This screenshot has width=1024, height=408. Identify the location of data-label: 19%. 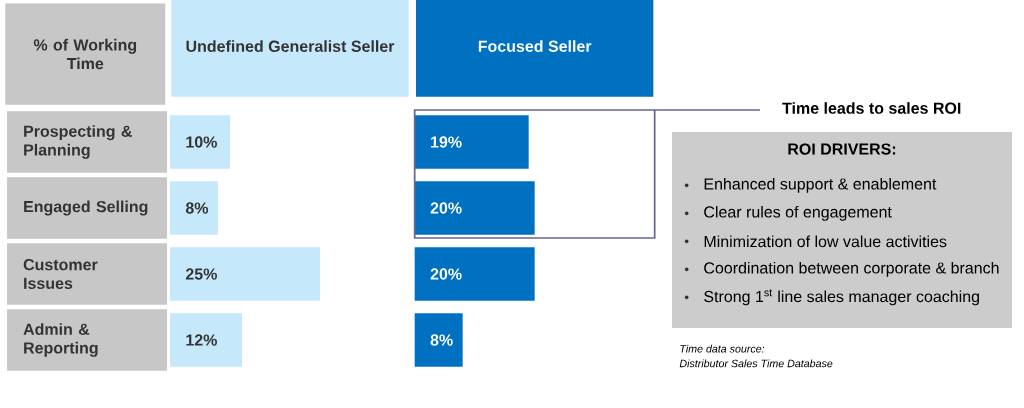
(446, 142).